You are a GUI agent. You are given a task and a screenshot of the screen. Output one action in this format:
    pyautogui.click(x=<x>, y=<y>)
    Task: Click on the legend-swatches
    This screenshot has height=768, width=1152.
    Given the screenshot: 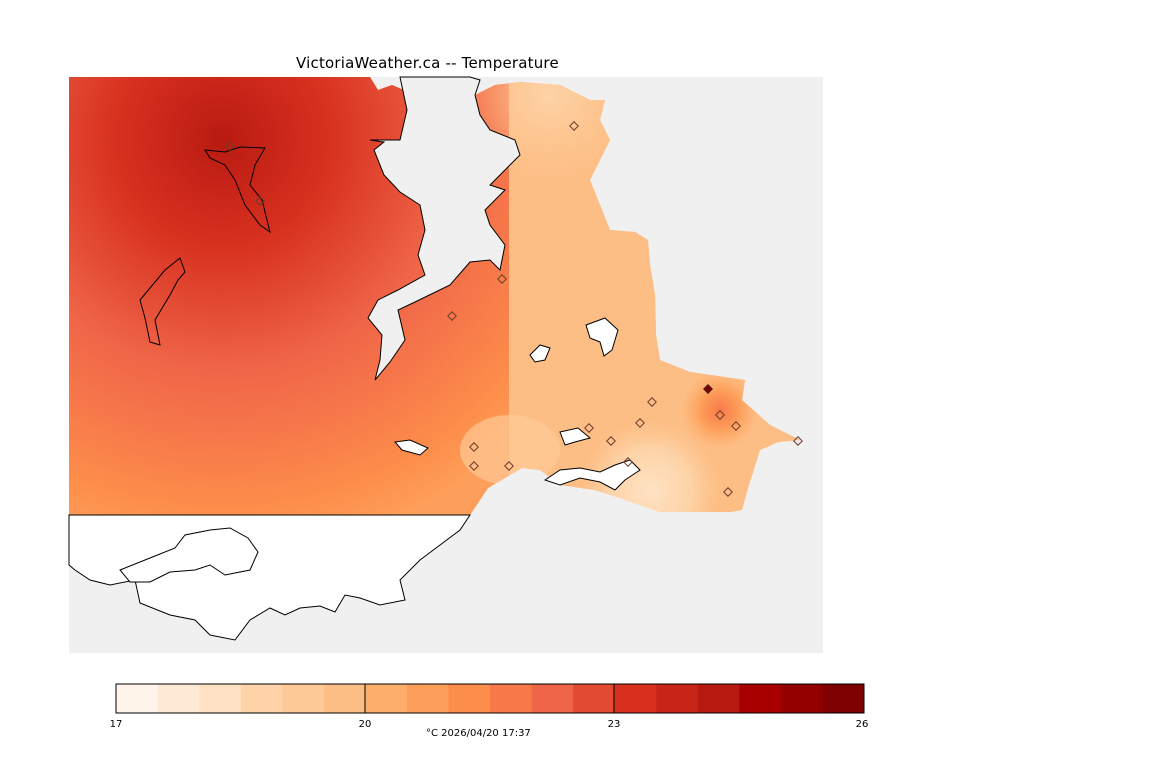 What is the action you would take?
    pyautogui.click(x=490, y=698)
    